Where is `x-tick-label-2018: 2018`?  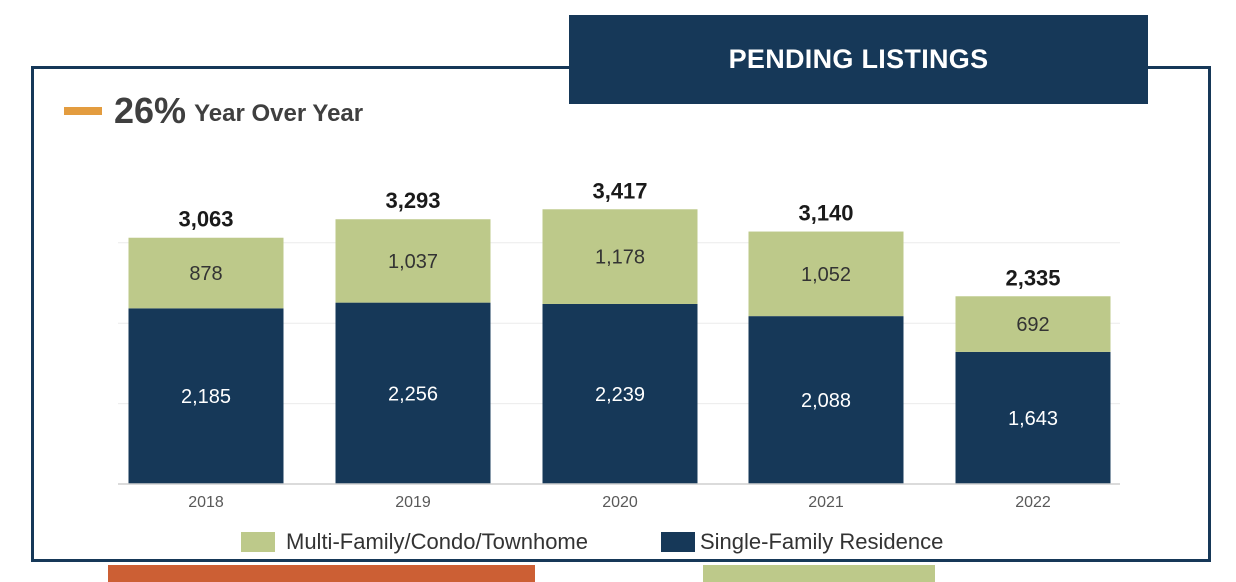
x-tick-label-2018: 2018 is located at coordinates (206, 502).